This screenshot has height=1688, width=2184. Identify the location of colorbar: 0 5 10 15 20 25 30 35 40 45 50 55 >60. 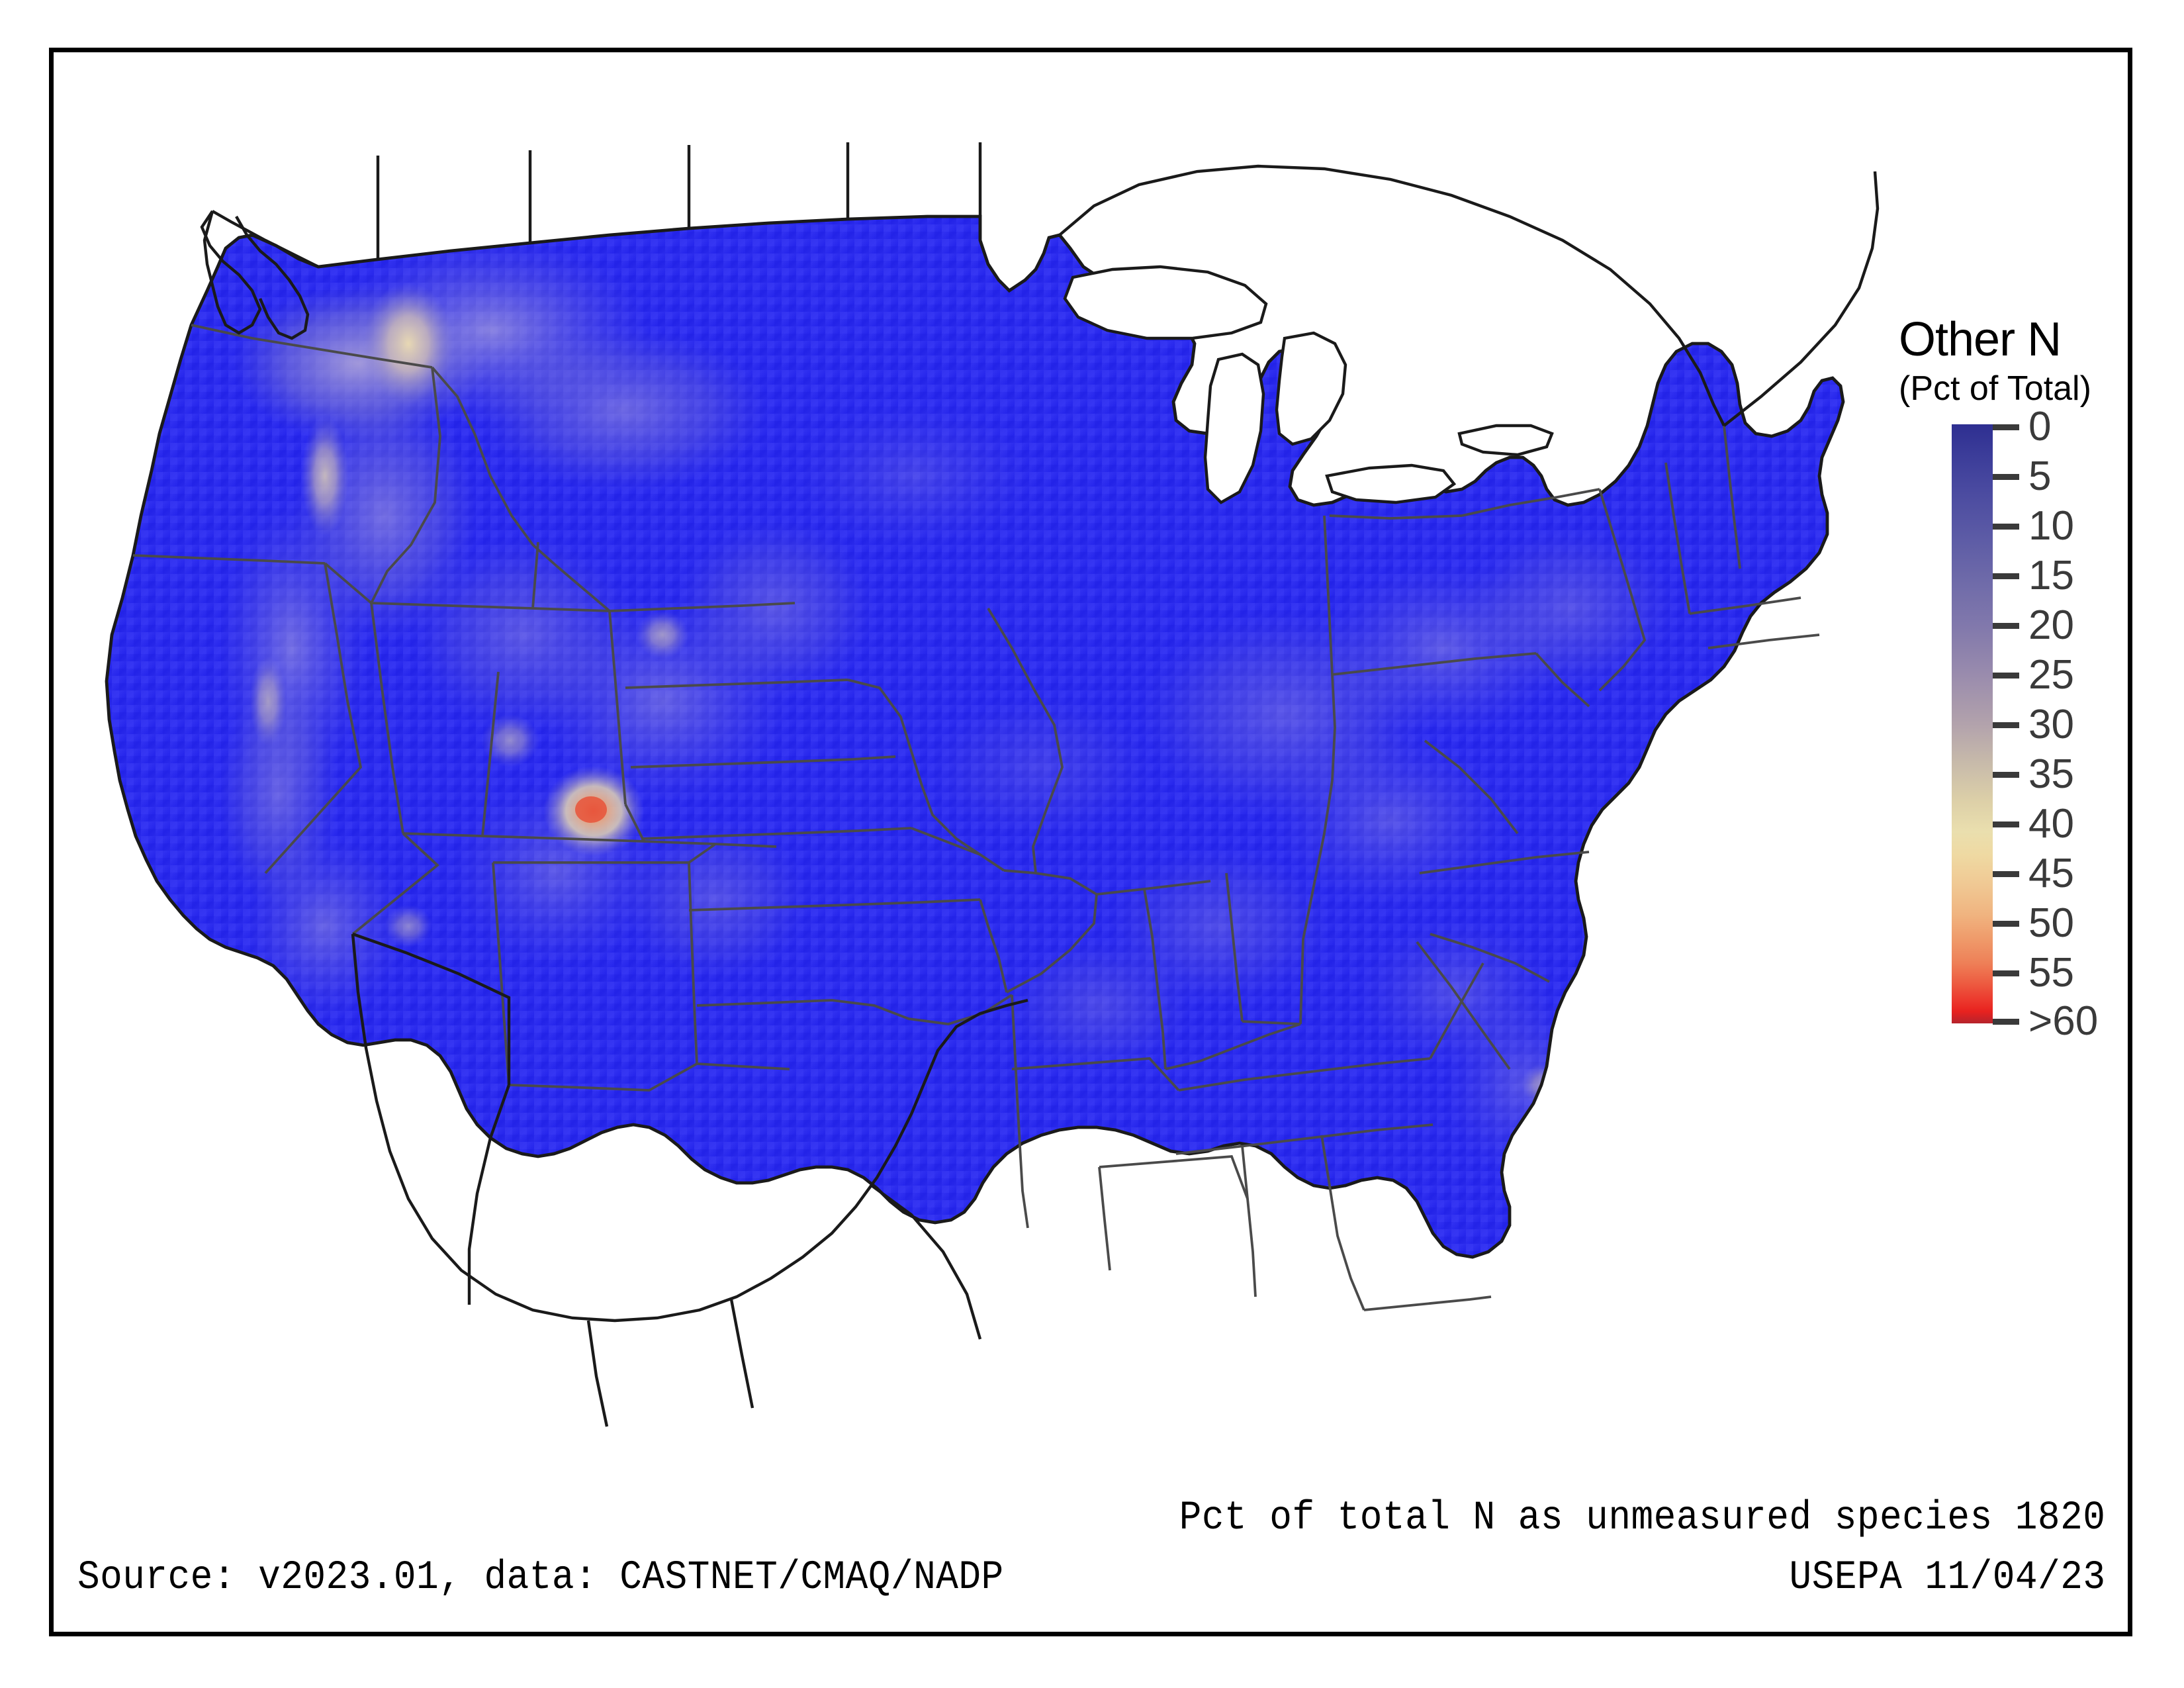
(2051, 724).